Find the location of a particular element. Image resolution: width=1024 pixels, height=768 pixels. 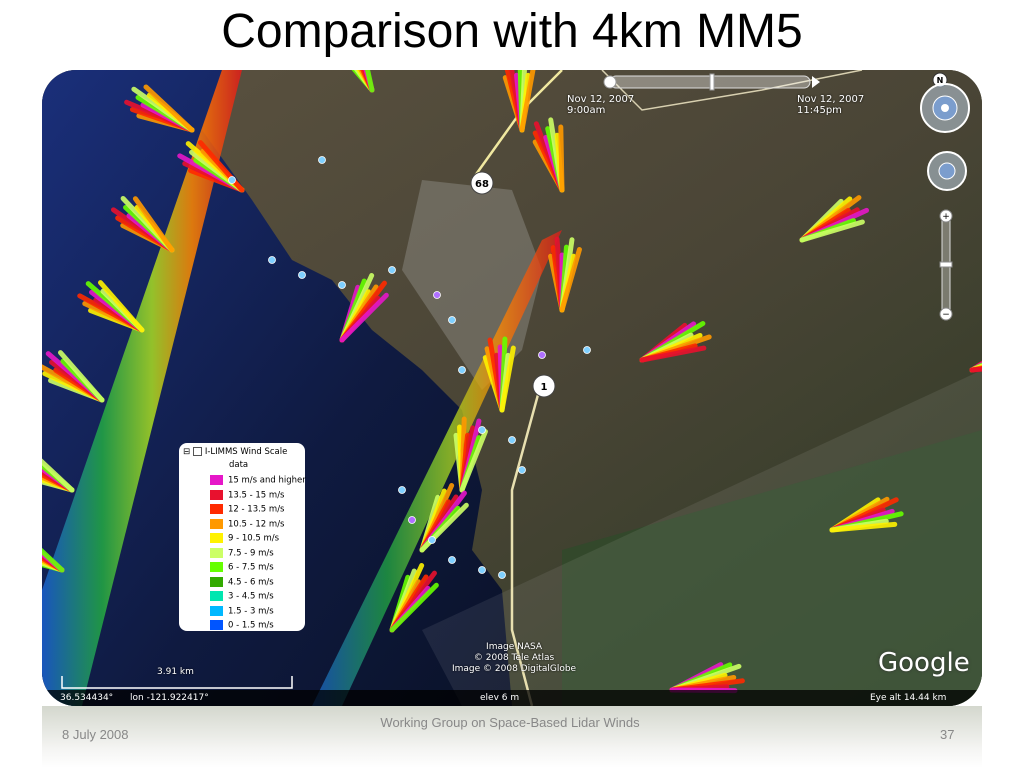

zoom-in-icon is located at coordinates (946, 216).